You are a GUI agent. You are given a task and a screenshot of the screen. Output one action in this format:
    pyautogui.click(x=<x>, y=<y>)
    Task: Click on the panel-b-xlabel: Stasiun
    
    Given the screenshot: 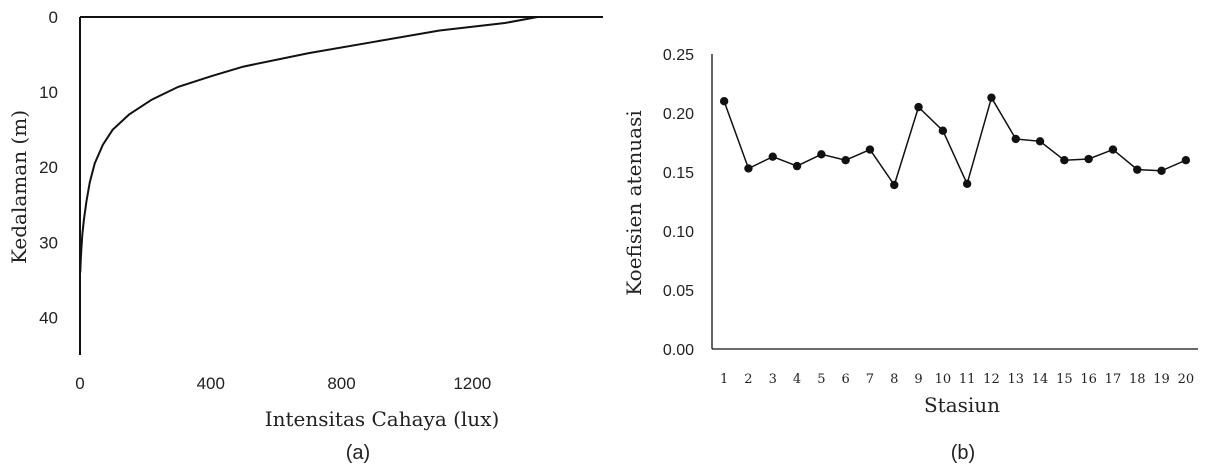 What is the action you would take?
    pyautogui.click(x=962, y=405)
    